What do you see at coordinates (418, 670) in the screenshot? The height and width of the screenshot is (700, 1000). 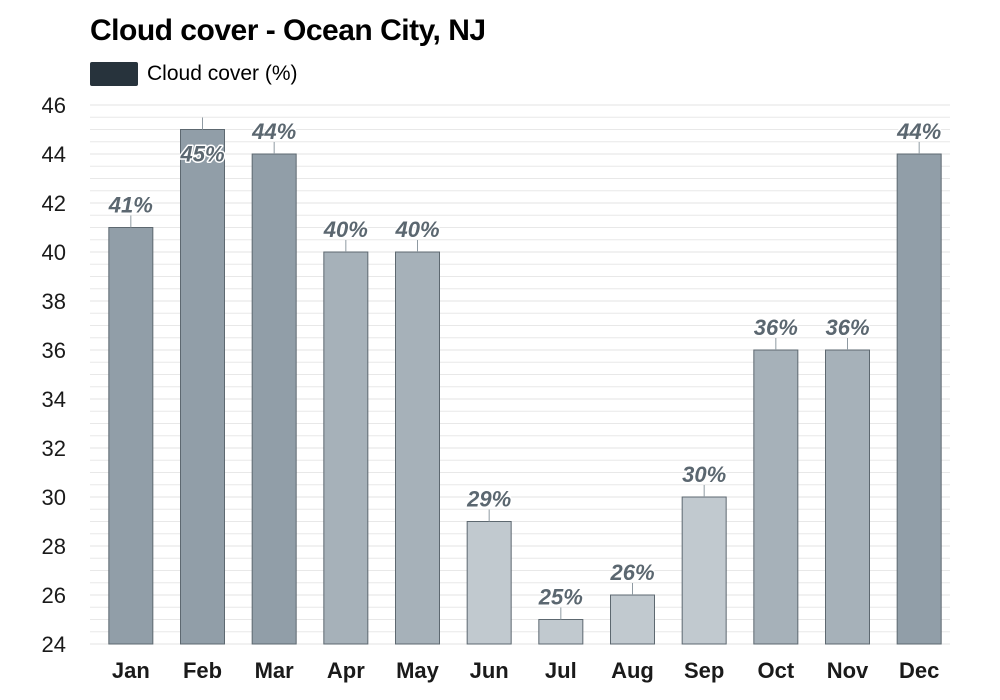 I see `x-tick-label-may: May` at bounding box center [418, 670].